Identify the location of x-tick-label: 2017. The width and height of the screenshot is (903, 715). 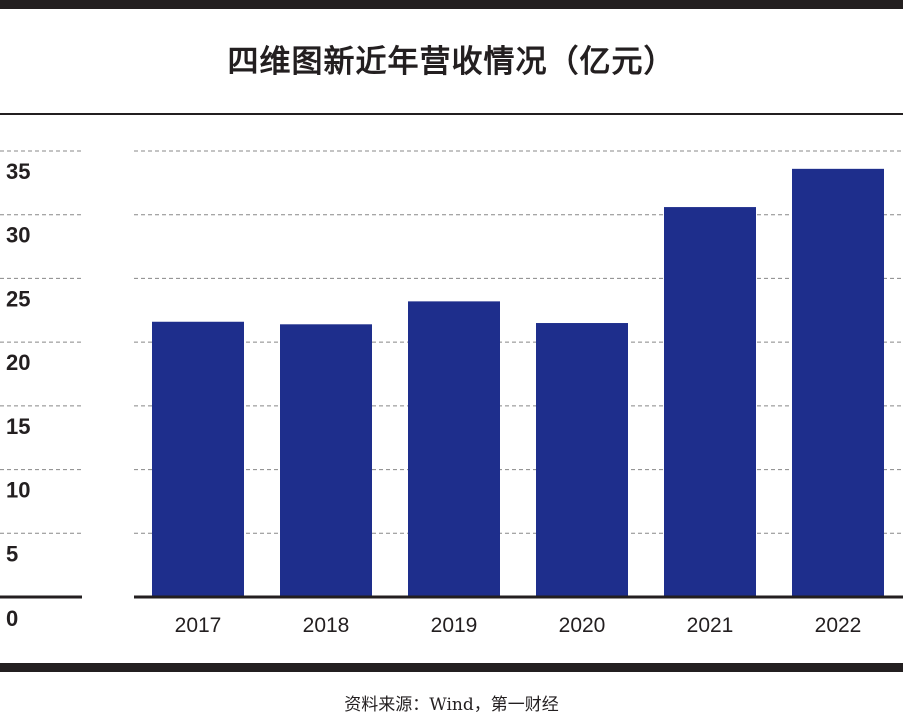
(198, 625).